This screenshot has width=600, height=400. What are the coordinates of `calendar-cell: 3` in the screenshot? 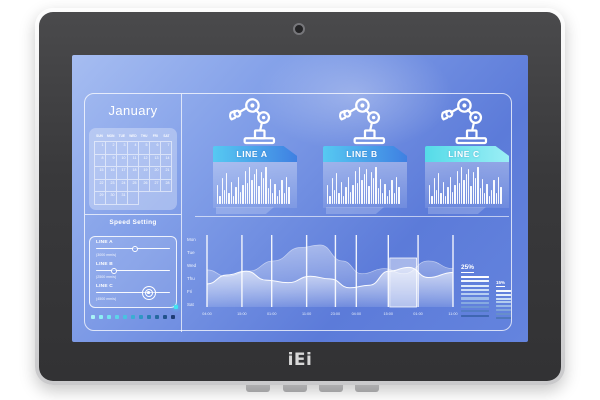 It's located at (122, 148).